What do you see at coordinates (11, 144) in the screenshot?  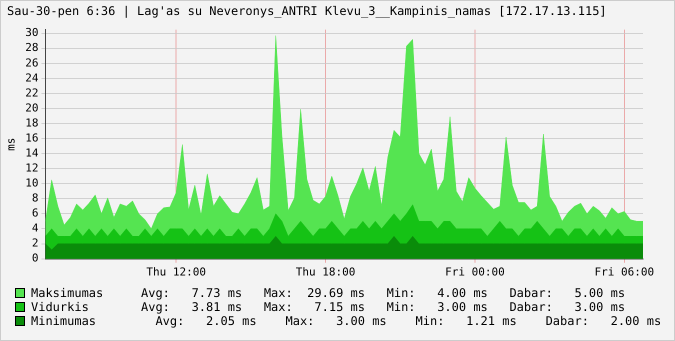 I see `y-axis-title: ms` at bounding box center [11, 144].